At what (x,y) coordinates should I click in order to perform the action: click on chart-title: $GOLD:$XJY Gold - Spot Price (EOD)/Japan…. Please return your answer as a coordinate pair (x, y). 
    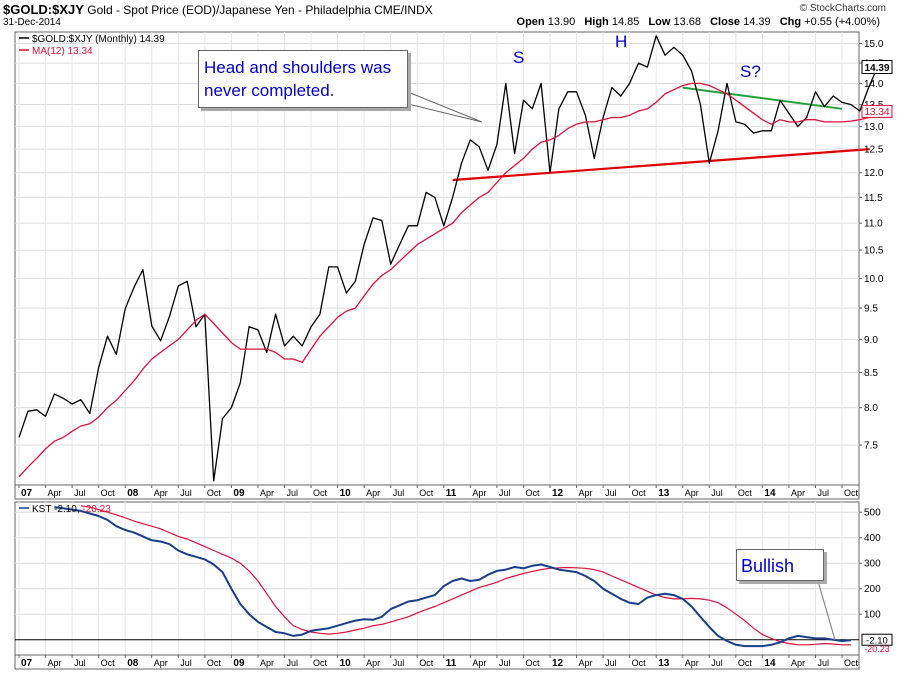
    Looking at the image, I should click on (218, 9).